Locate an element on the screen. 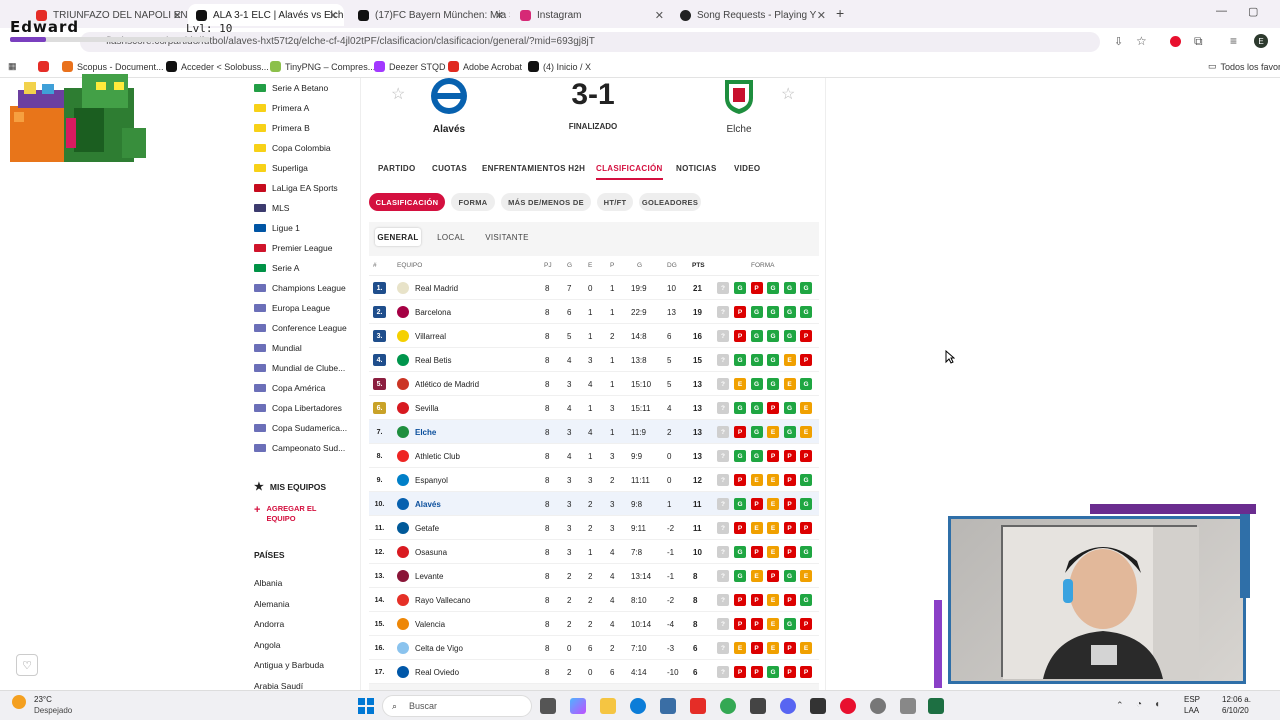 Image resolution: width=1280 pixels, height=720 pixels. favorite-home-star-icon: ☆ is located at coordinates (398, 94).